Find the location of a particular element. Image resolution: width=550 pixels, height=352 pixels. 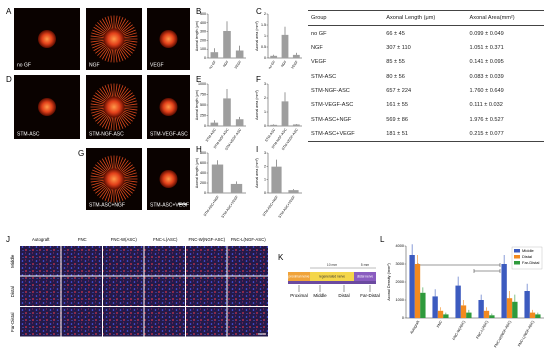

table-cell: 80 ± 56 is located at coordinates (395, 76).